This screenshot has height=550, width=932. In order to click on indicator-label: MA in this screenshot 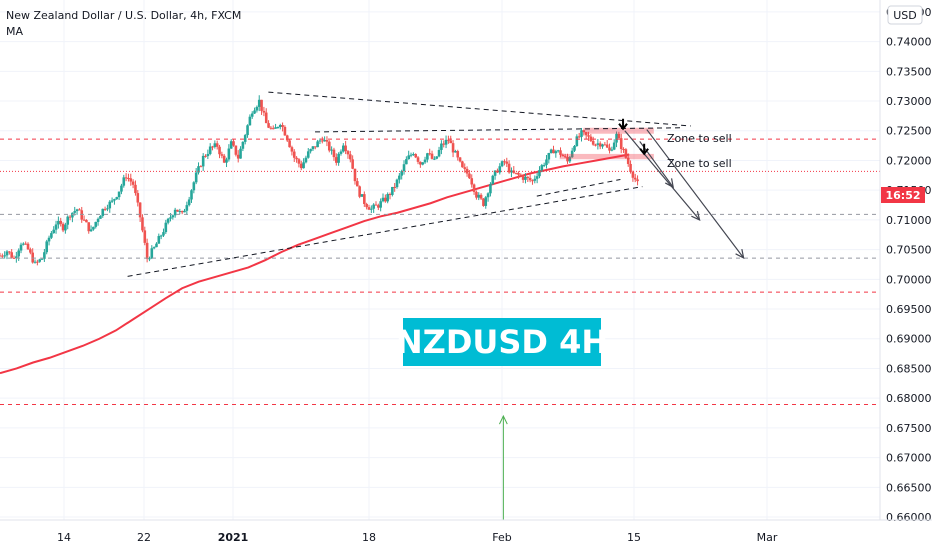, I will do `click(14, 31)`.